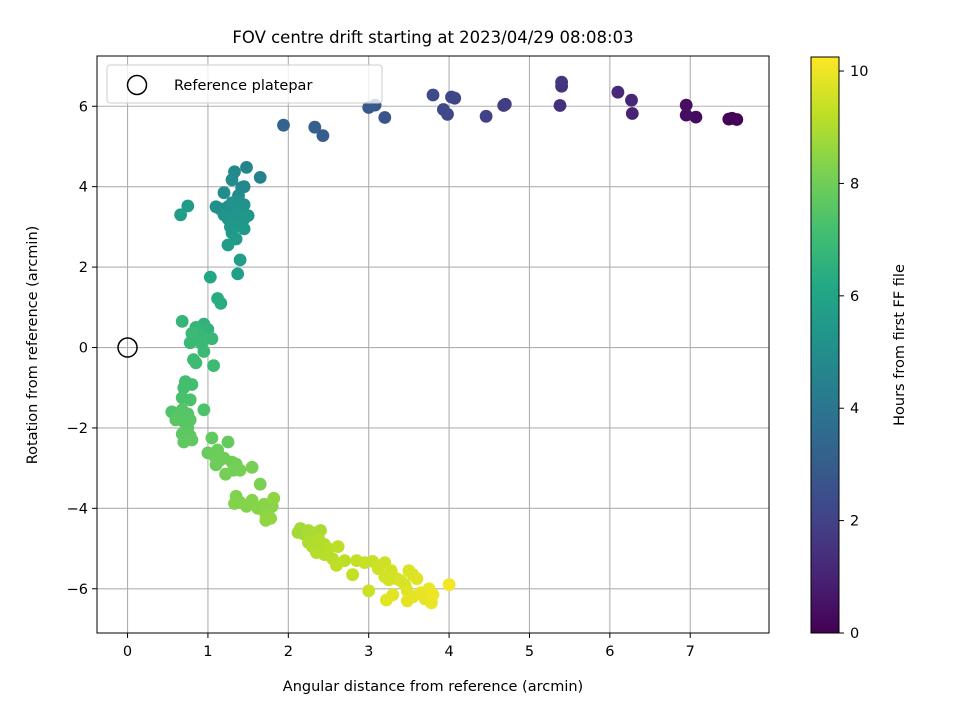  Describe the element at coordinates (529, 652) in the screenshot. I see `x-tick-label: 5` at that location.